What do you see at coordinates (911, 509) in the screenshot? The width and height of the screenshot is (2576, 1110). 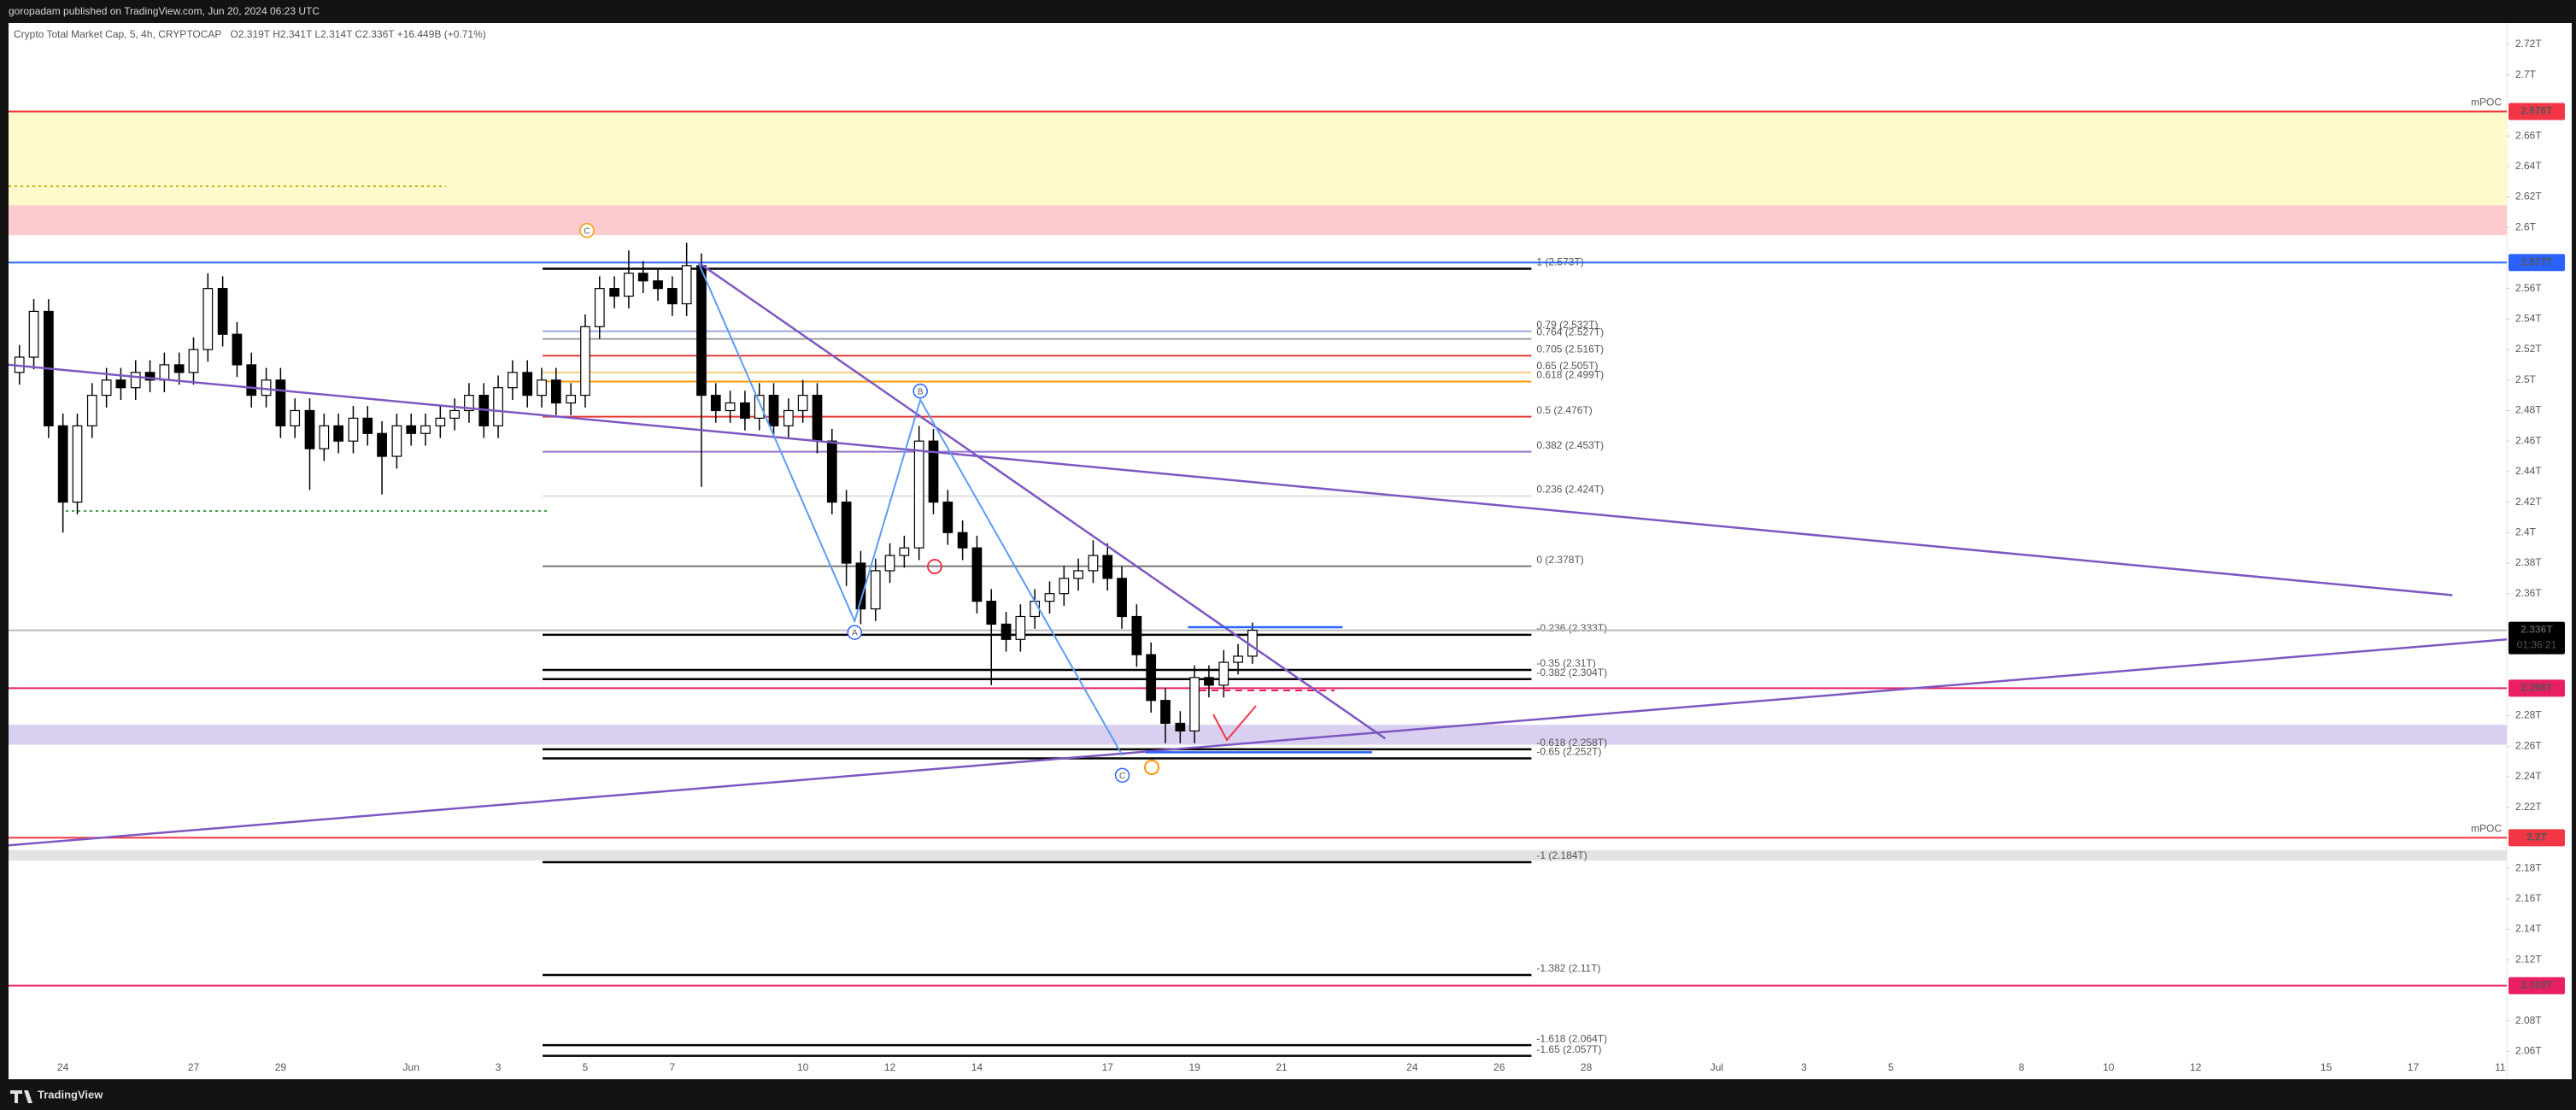 I see `wave-path` at bounding box center [911, 509].